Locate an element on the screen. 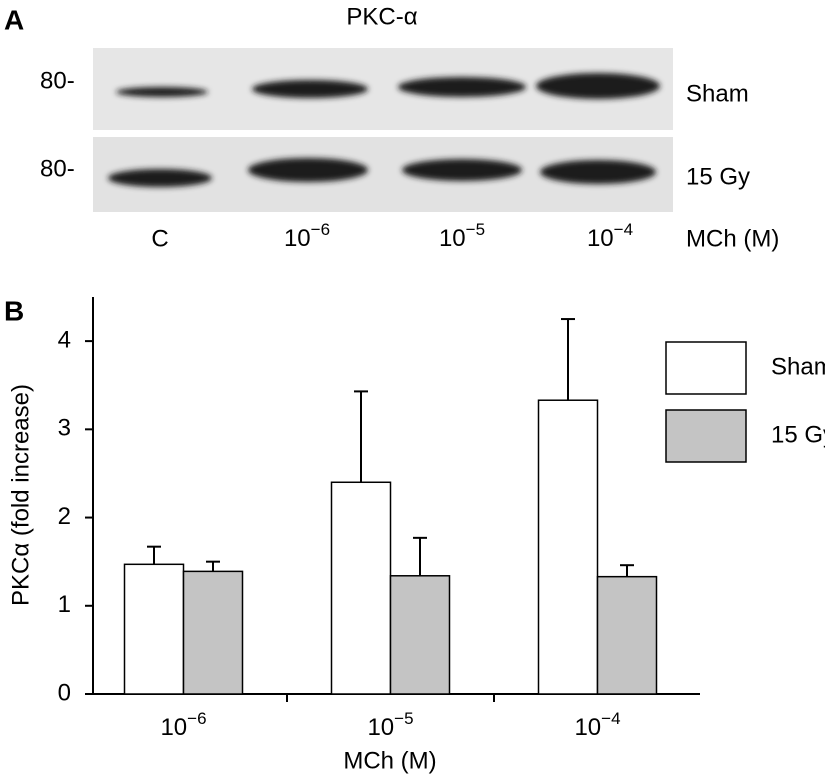 The height and width of the screenshot is (779, 825). panel-label: B is located at coordinates (14, 310).